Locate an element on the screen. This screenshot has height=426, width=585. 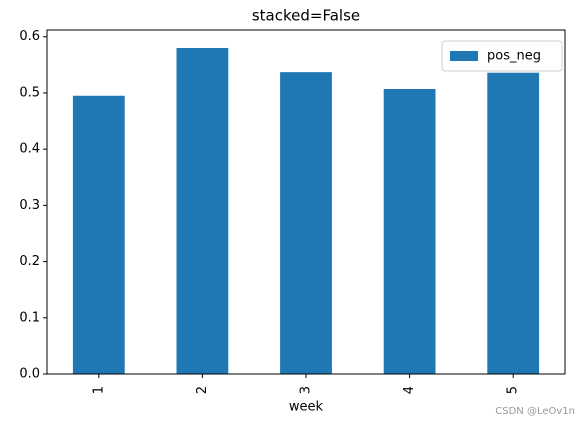
legend-box is located at coordinates (502, 56).